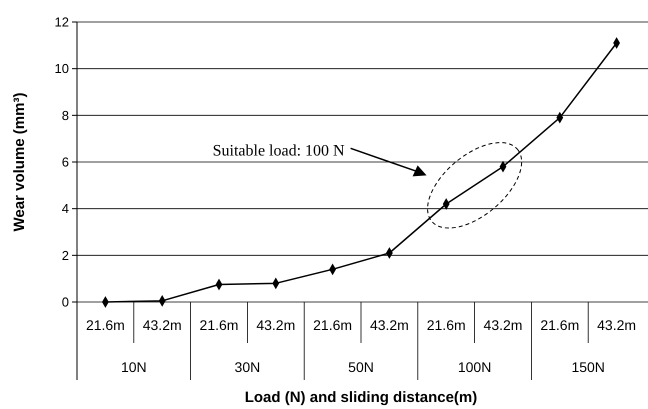  What do you see at coordinates (65, 302) in the screenshot?
I see `y-tick-label: 0` at bounding box center [65, 302].